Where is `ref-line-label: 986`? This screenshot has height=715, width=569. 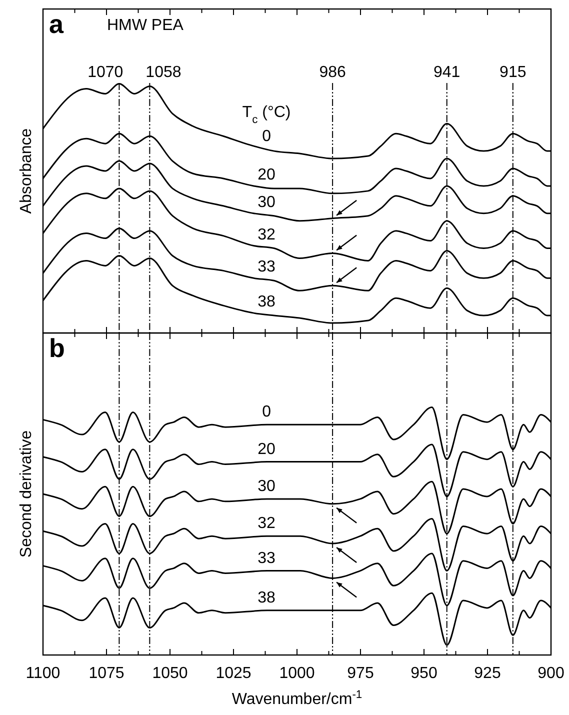 ref-line-label: 986 is located at coordinates (332, 72).